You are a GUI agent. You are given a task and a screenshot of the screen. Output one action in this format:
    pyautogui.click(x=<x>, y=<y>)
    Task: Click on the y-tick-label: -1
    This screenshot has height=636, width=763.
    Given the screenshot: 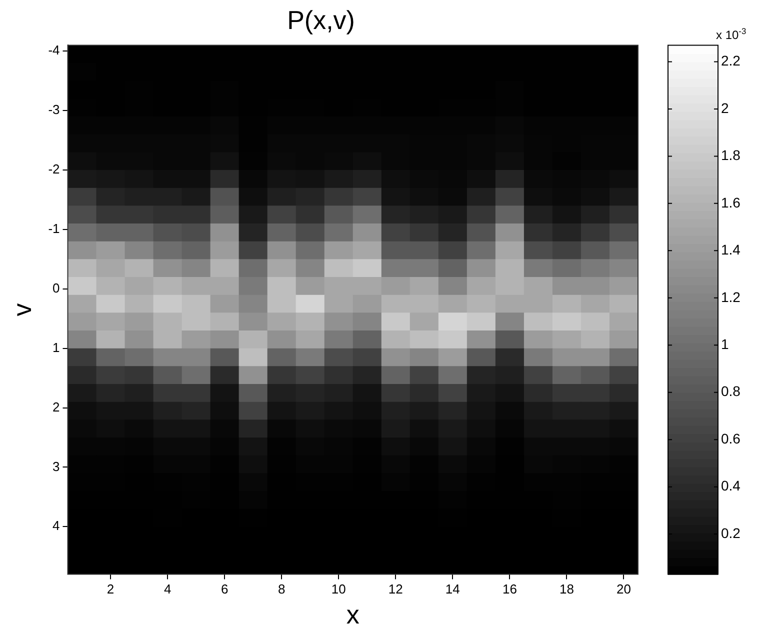 What is the action you would take?
    pyautogui.click(x=54, y=228)
    